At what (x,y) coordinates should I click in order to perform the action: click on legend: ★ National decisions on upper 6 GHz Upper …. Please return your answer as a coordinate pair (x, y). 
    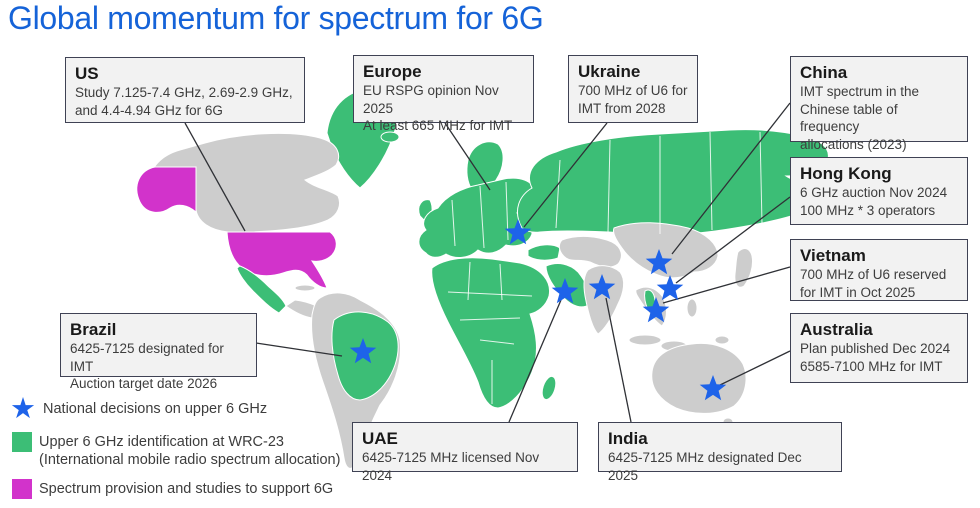
    Looking at the image, I should click on (176, 450).